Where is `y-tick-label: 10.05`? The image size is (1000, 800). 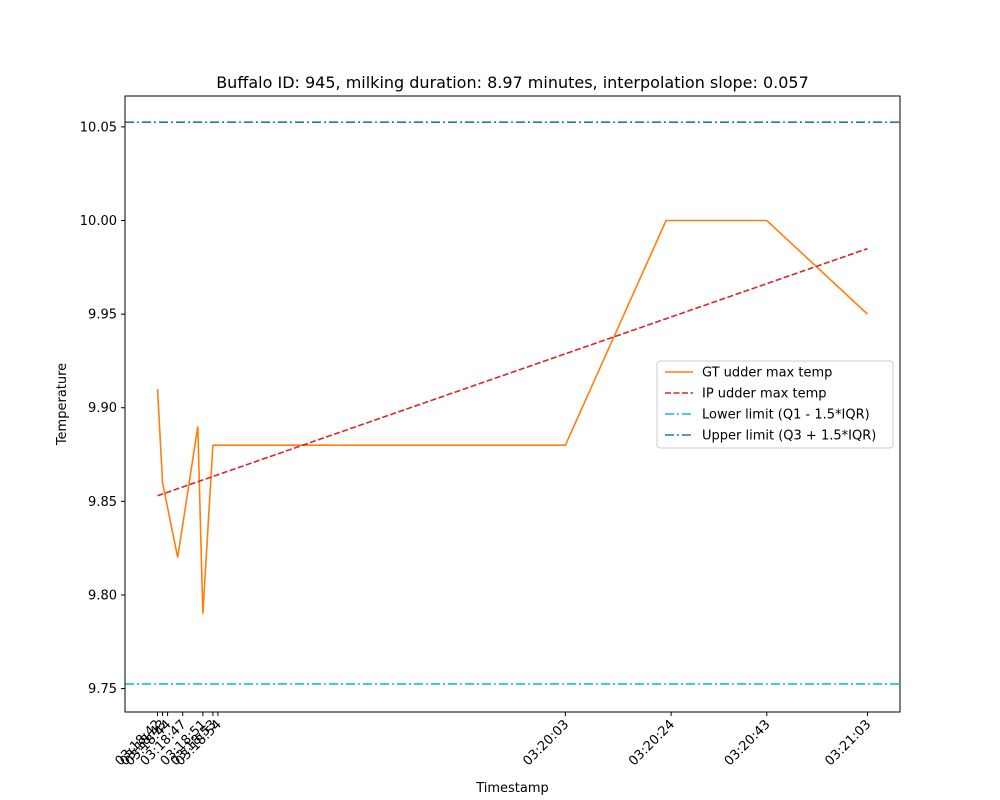
y-tick-label: 10.05 is located at coordinates (98, 127).